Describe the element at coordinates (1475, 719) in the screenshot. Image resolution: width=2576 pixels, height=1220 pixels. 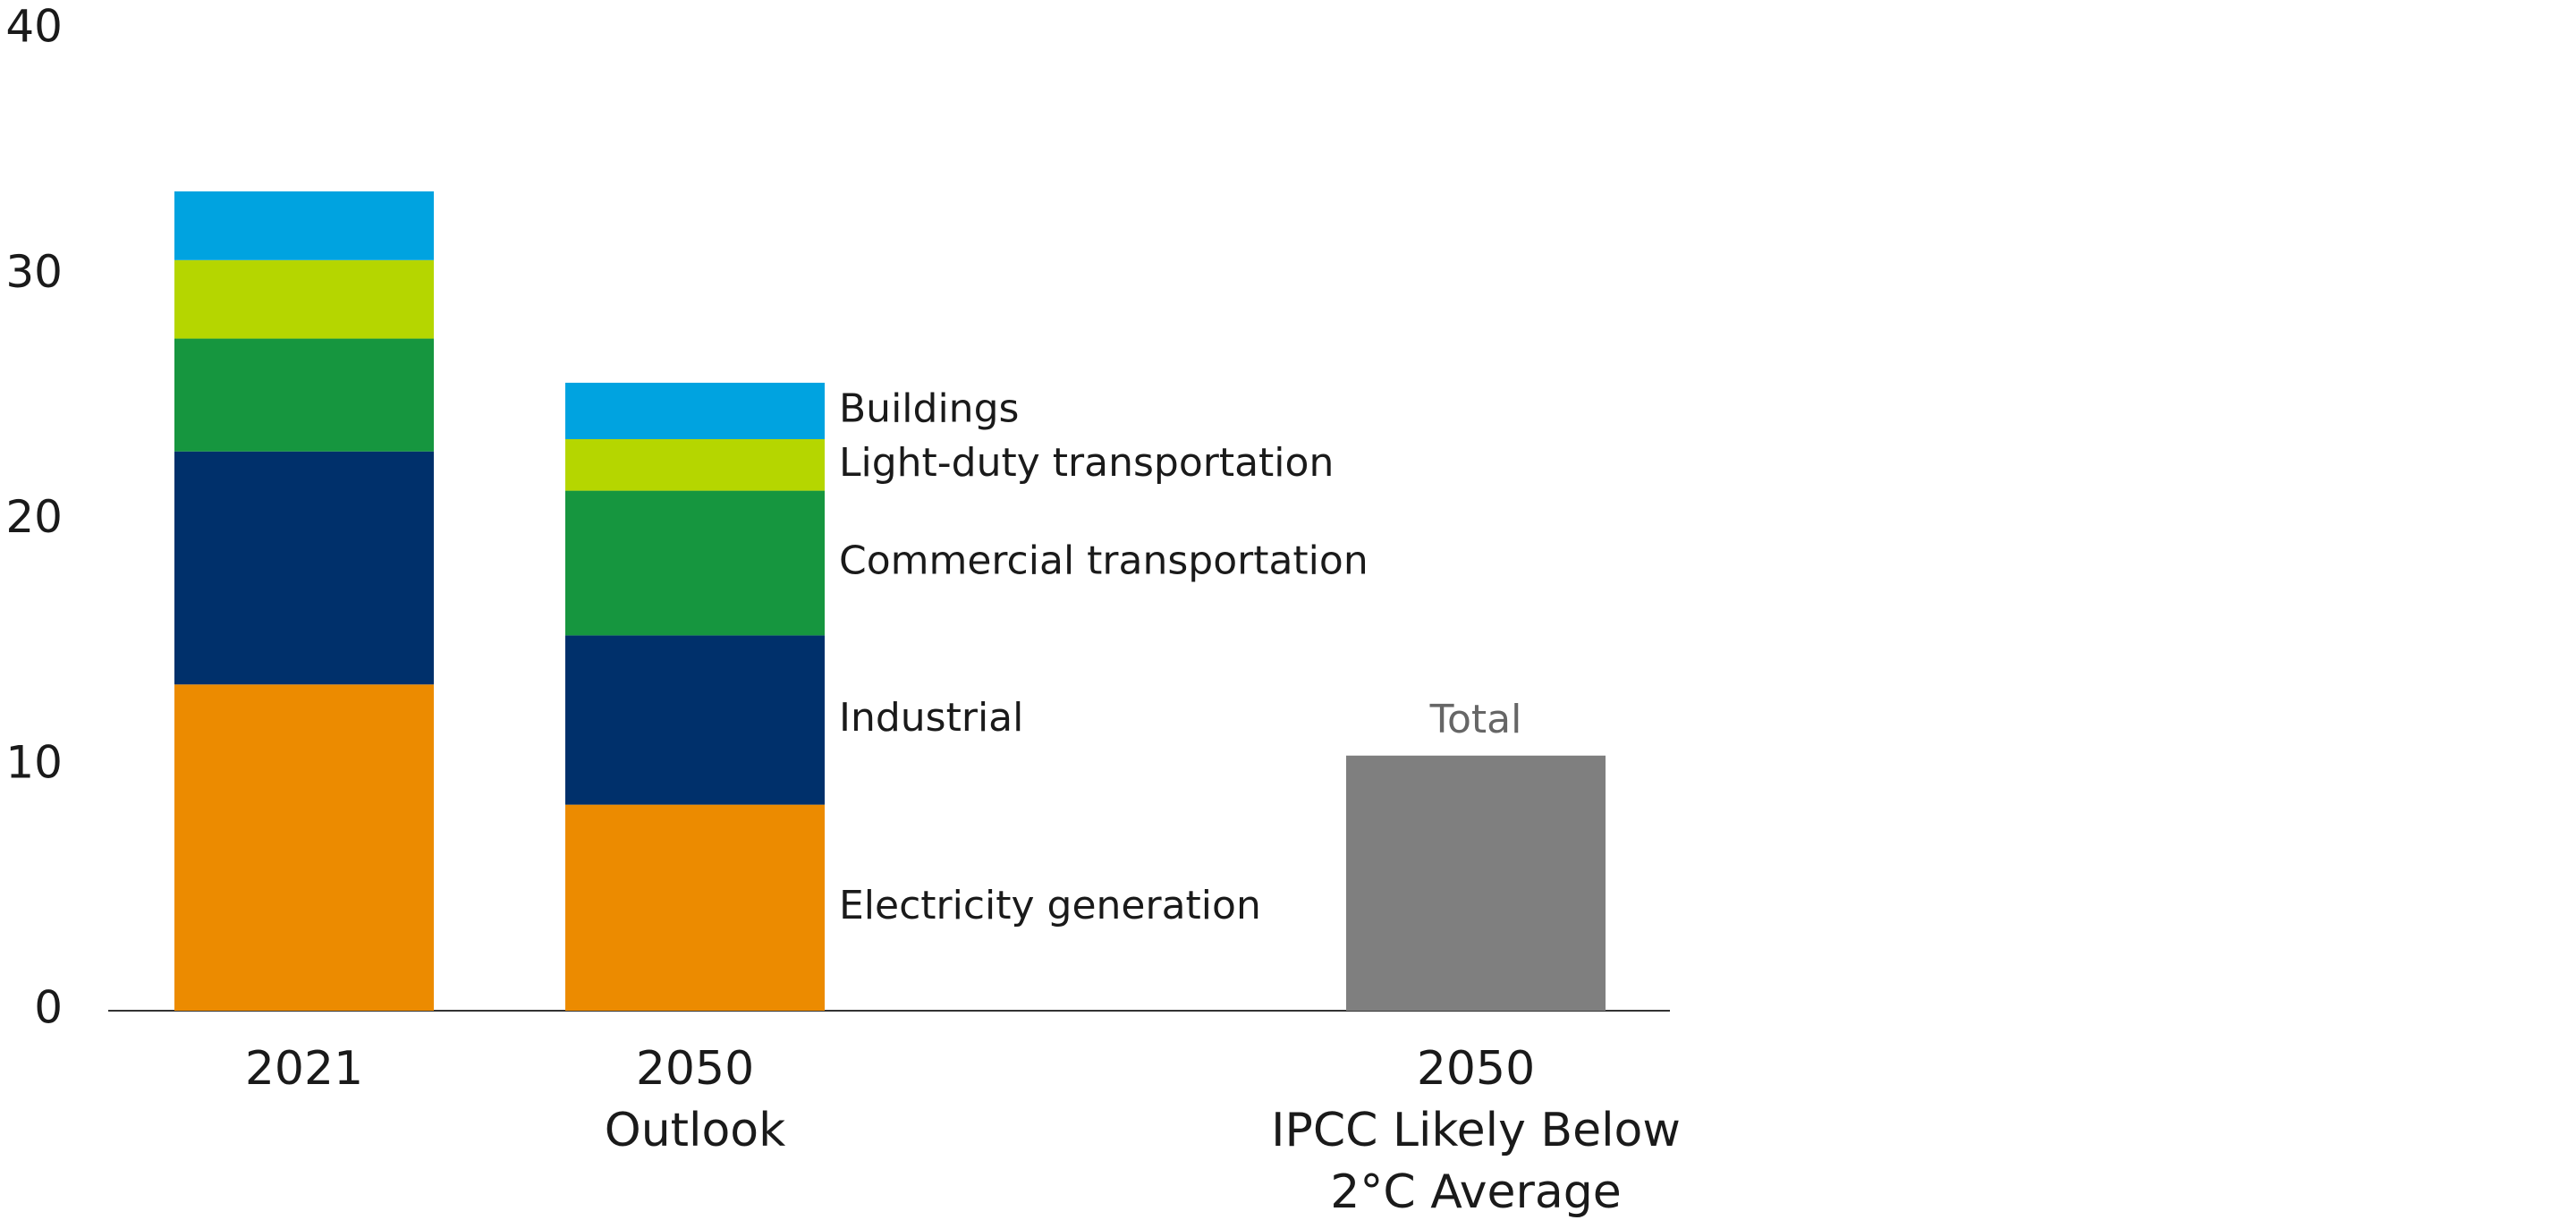
I see `legend-label: Total` at that location.